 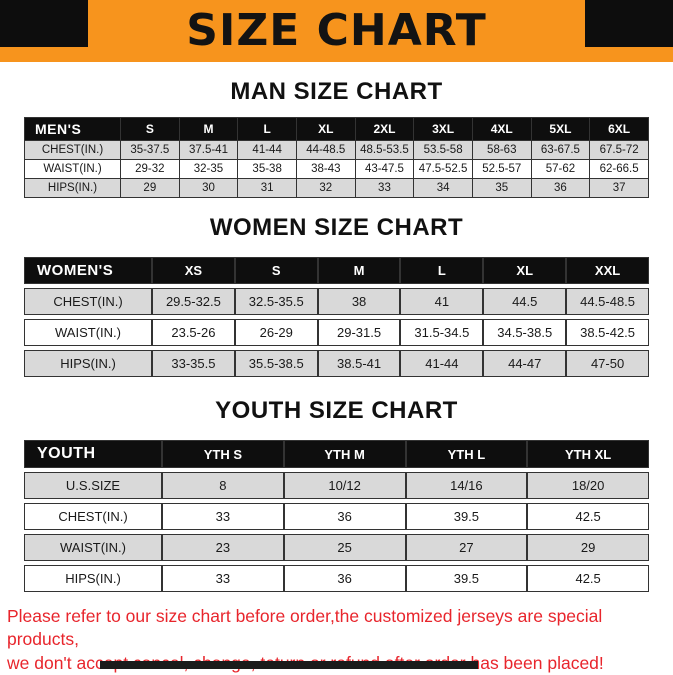 I want to click on size-value-cell: 35, so click(x=501, y=188).